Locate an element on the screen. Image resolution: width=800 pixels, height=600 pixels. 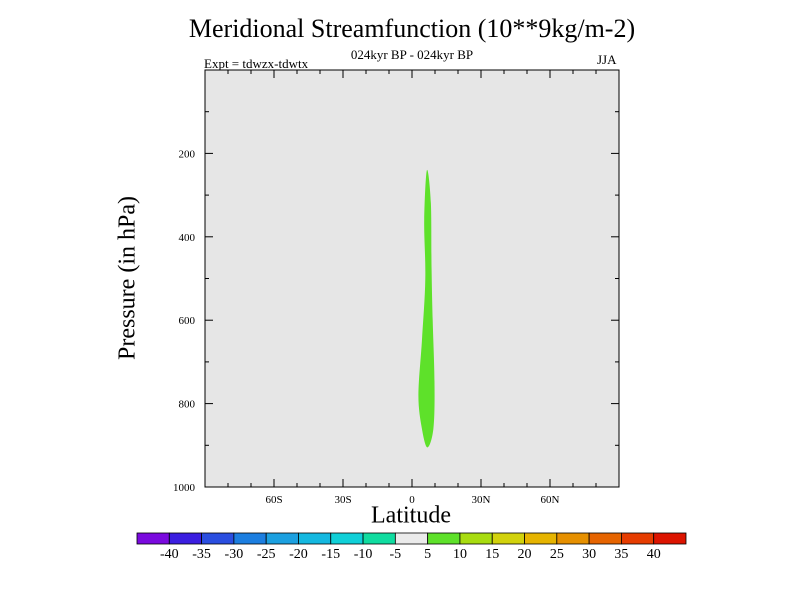
colorbar-label-11: 20 is located at coordinates (525, 554).